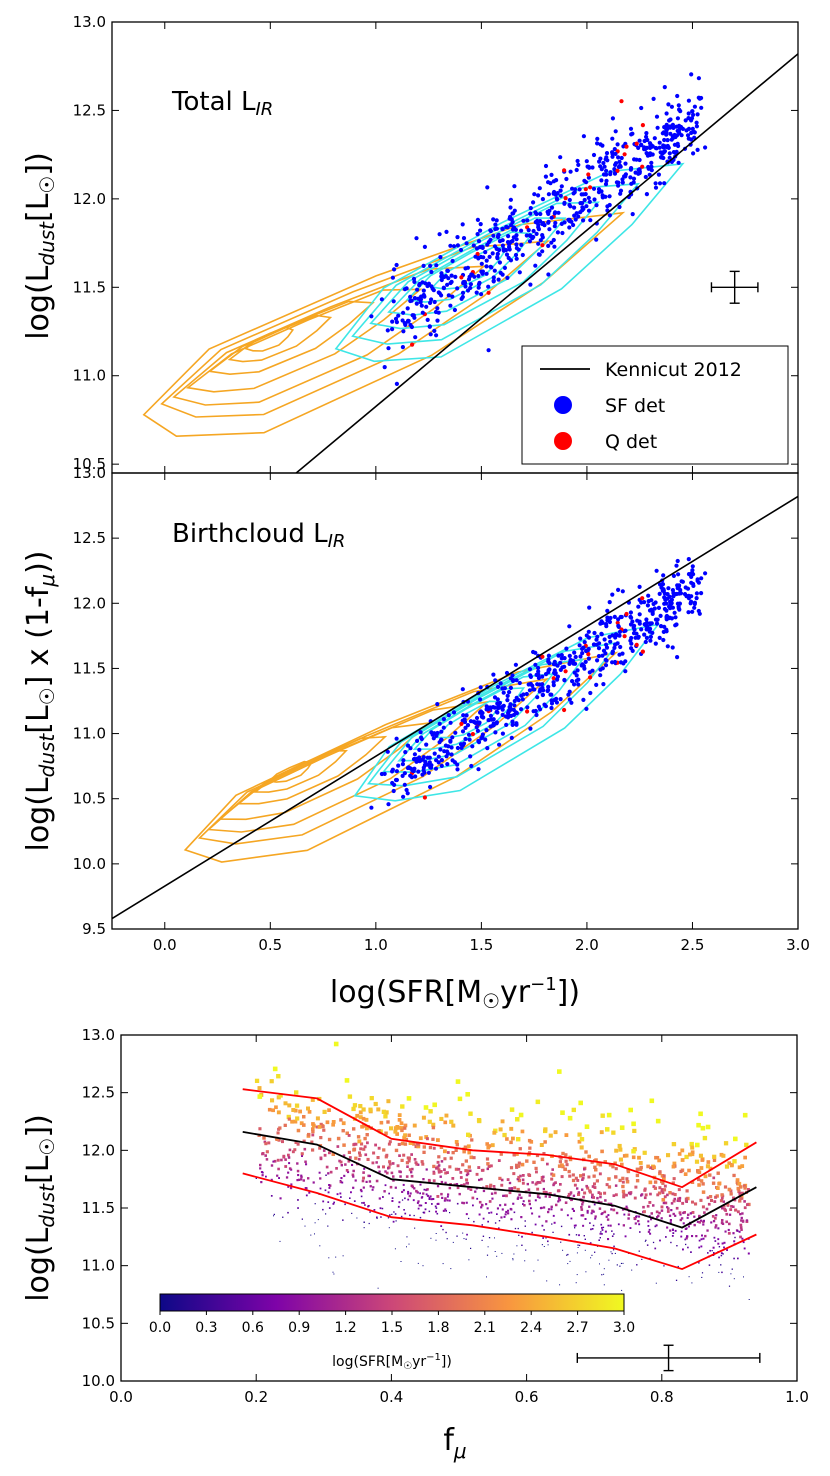  What do you see at coordinates (253, 1328) in the screenshot?
I see `colorbar-tick-label: 0.6` at bounding box center [253, 1328].